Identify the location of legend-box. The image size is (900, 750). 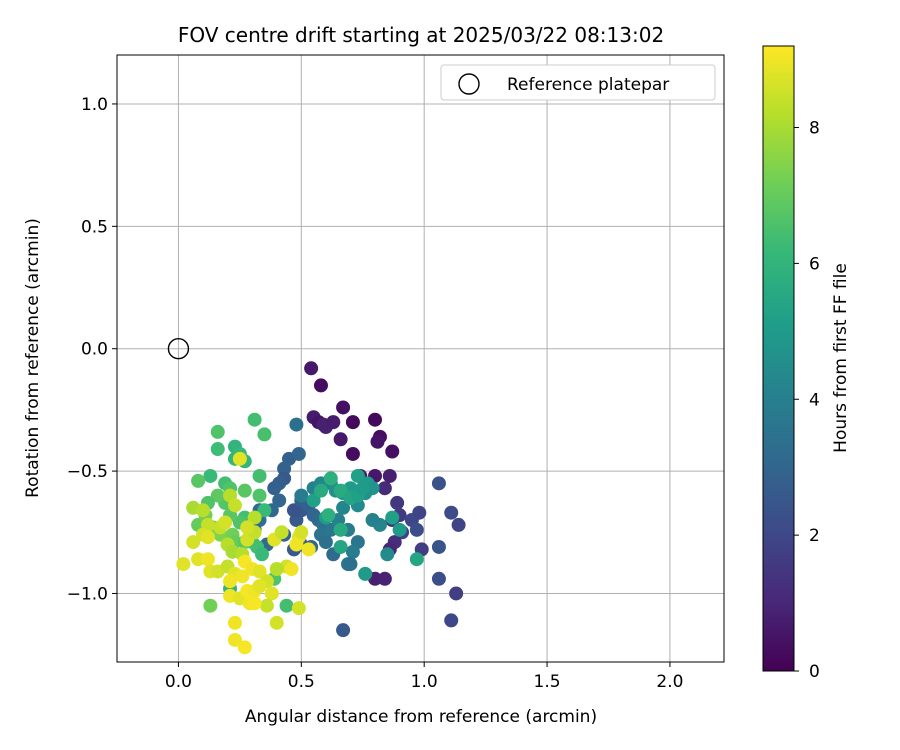
(578, 82).